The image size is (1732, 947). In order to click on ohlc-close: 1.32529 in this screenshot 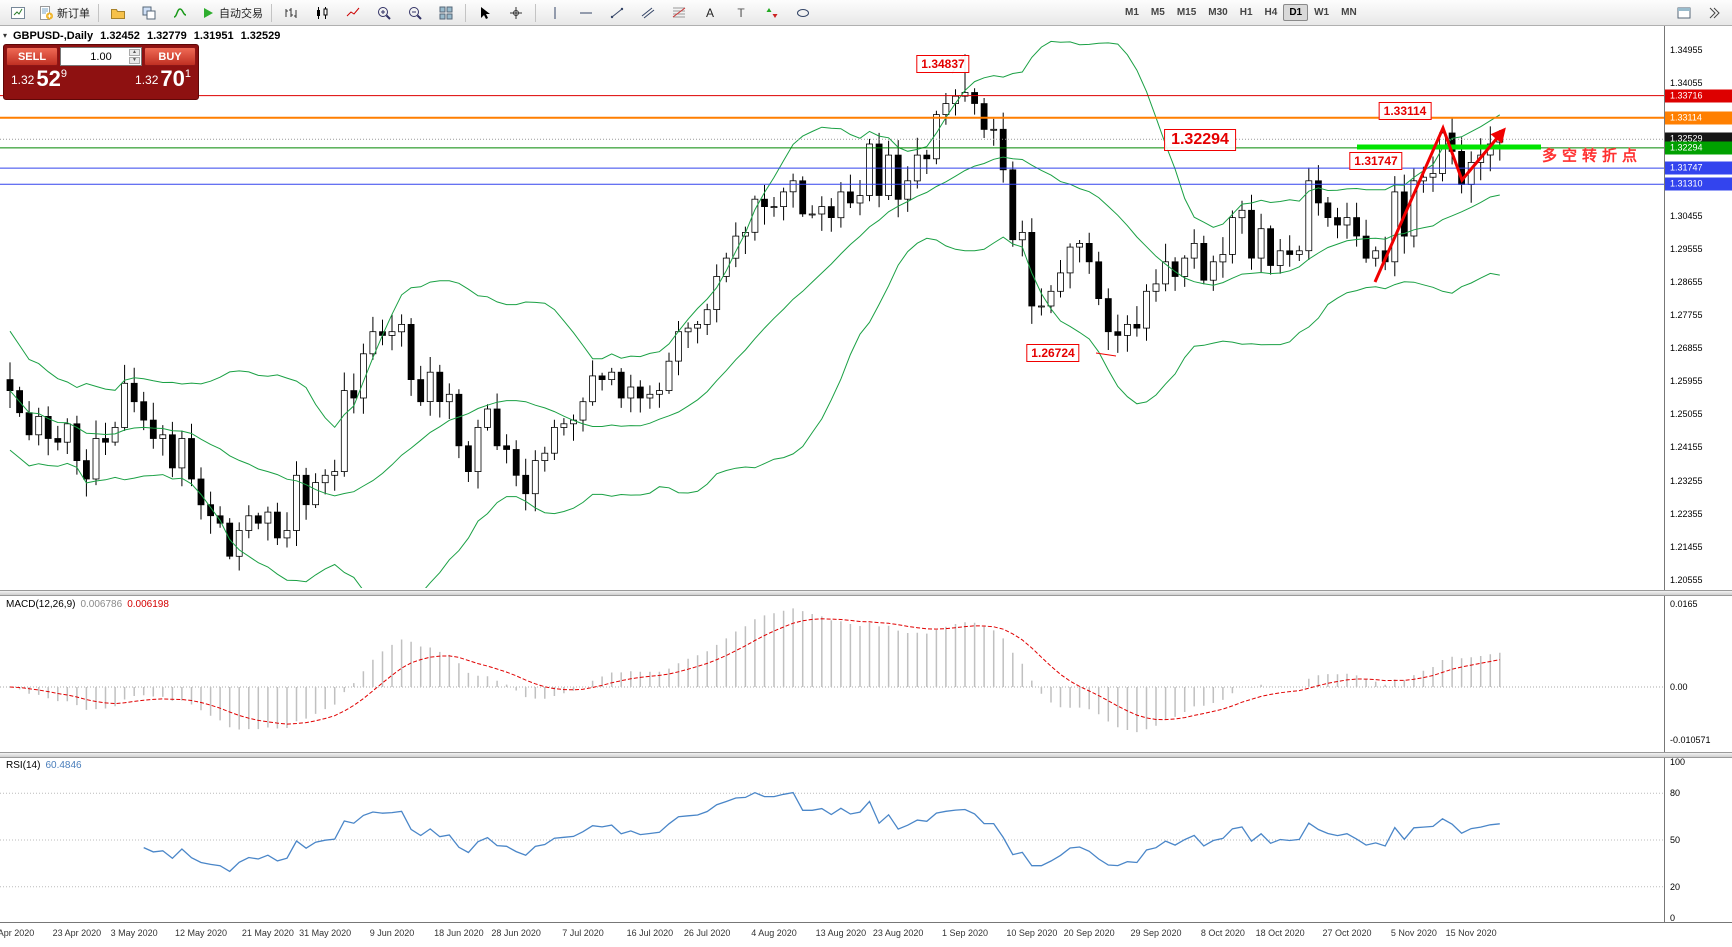, I will do `click(260, 36)`.